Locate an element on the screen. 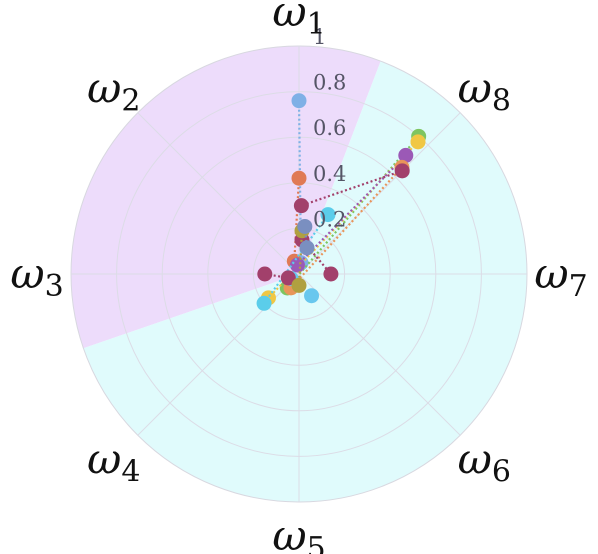 The height and width of the screenshot is (554, 598). axis-label-7: ω7 is located at coordinates (560, 276).